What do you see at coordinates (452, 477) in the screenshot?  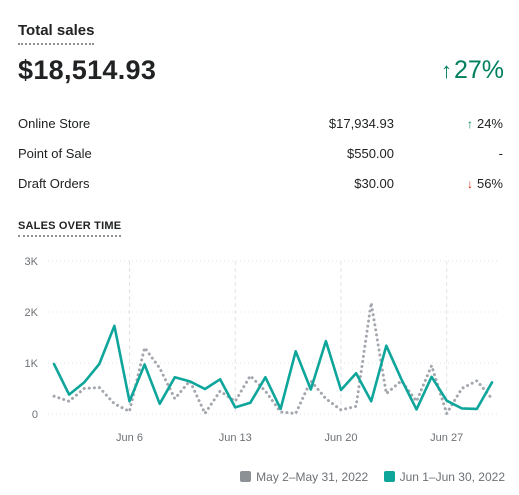 I see `legend-label-current: Jun 1–Jun 30, 2022` at bounding box center [452, 477].